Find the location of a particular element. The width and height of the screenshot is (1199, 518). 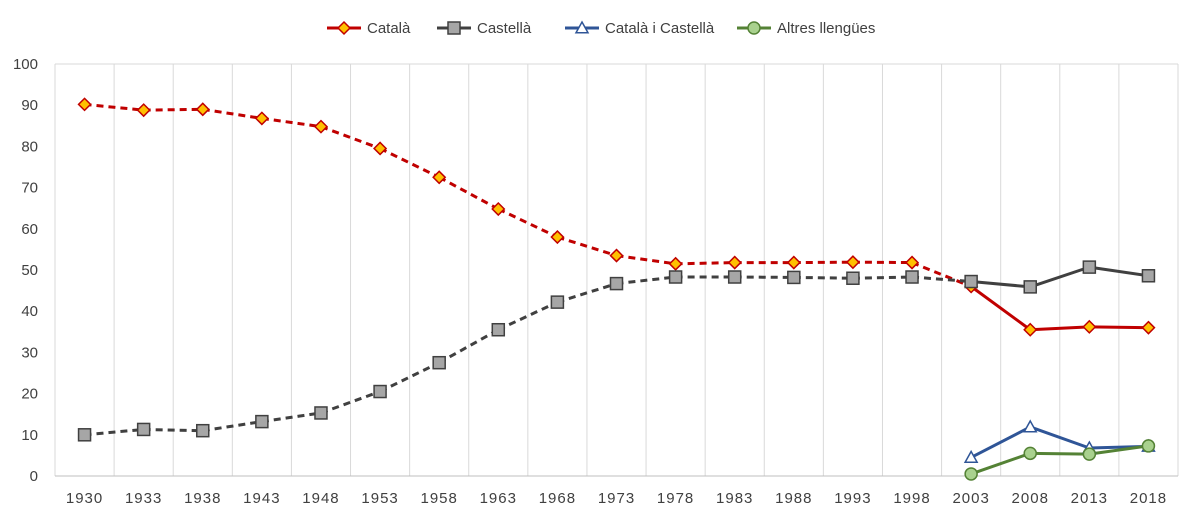

x-tick-label: 1968 is located at coordinates (557, 498).